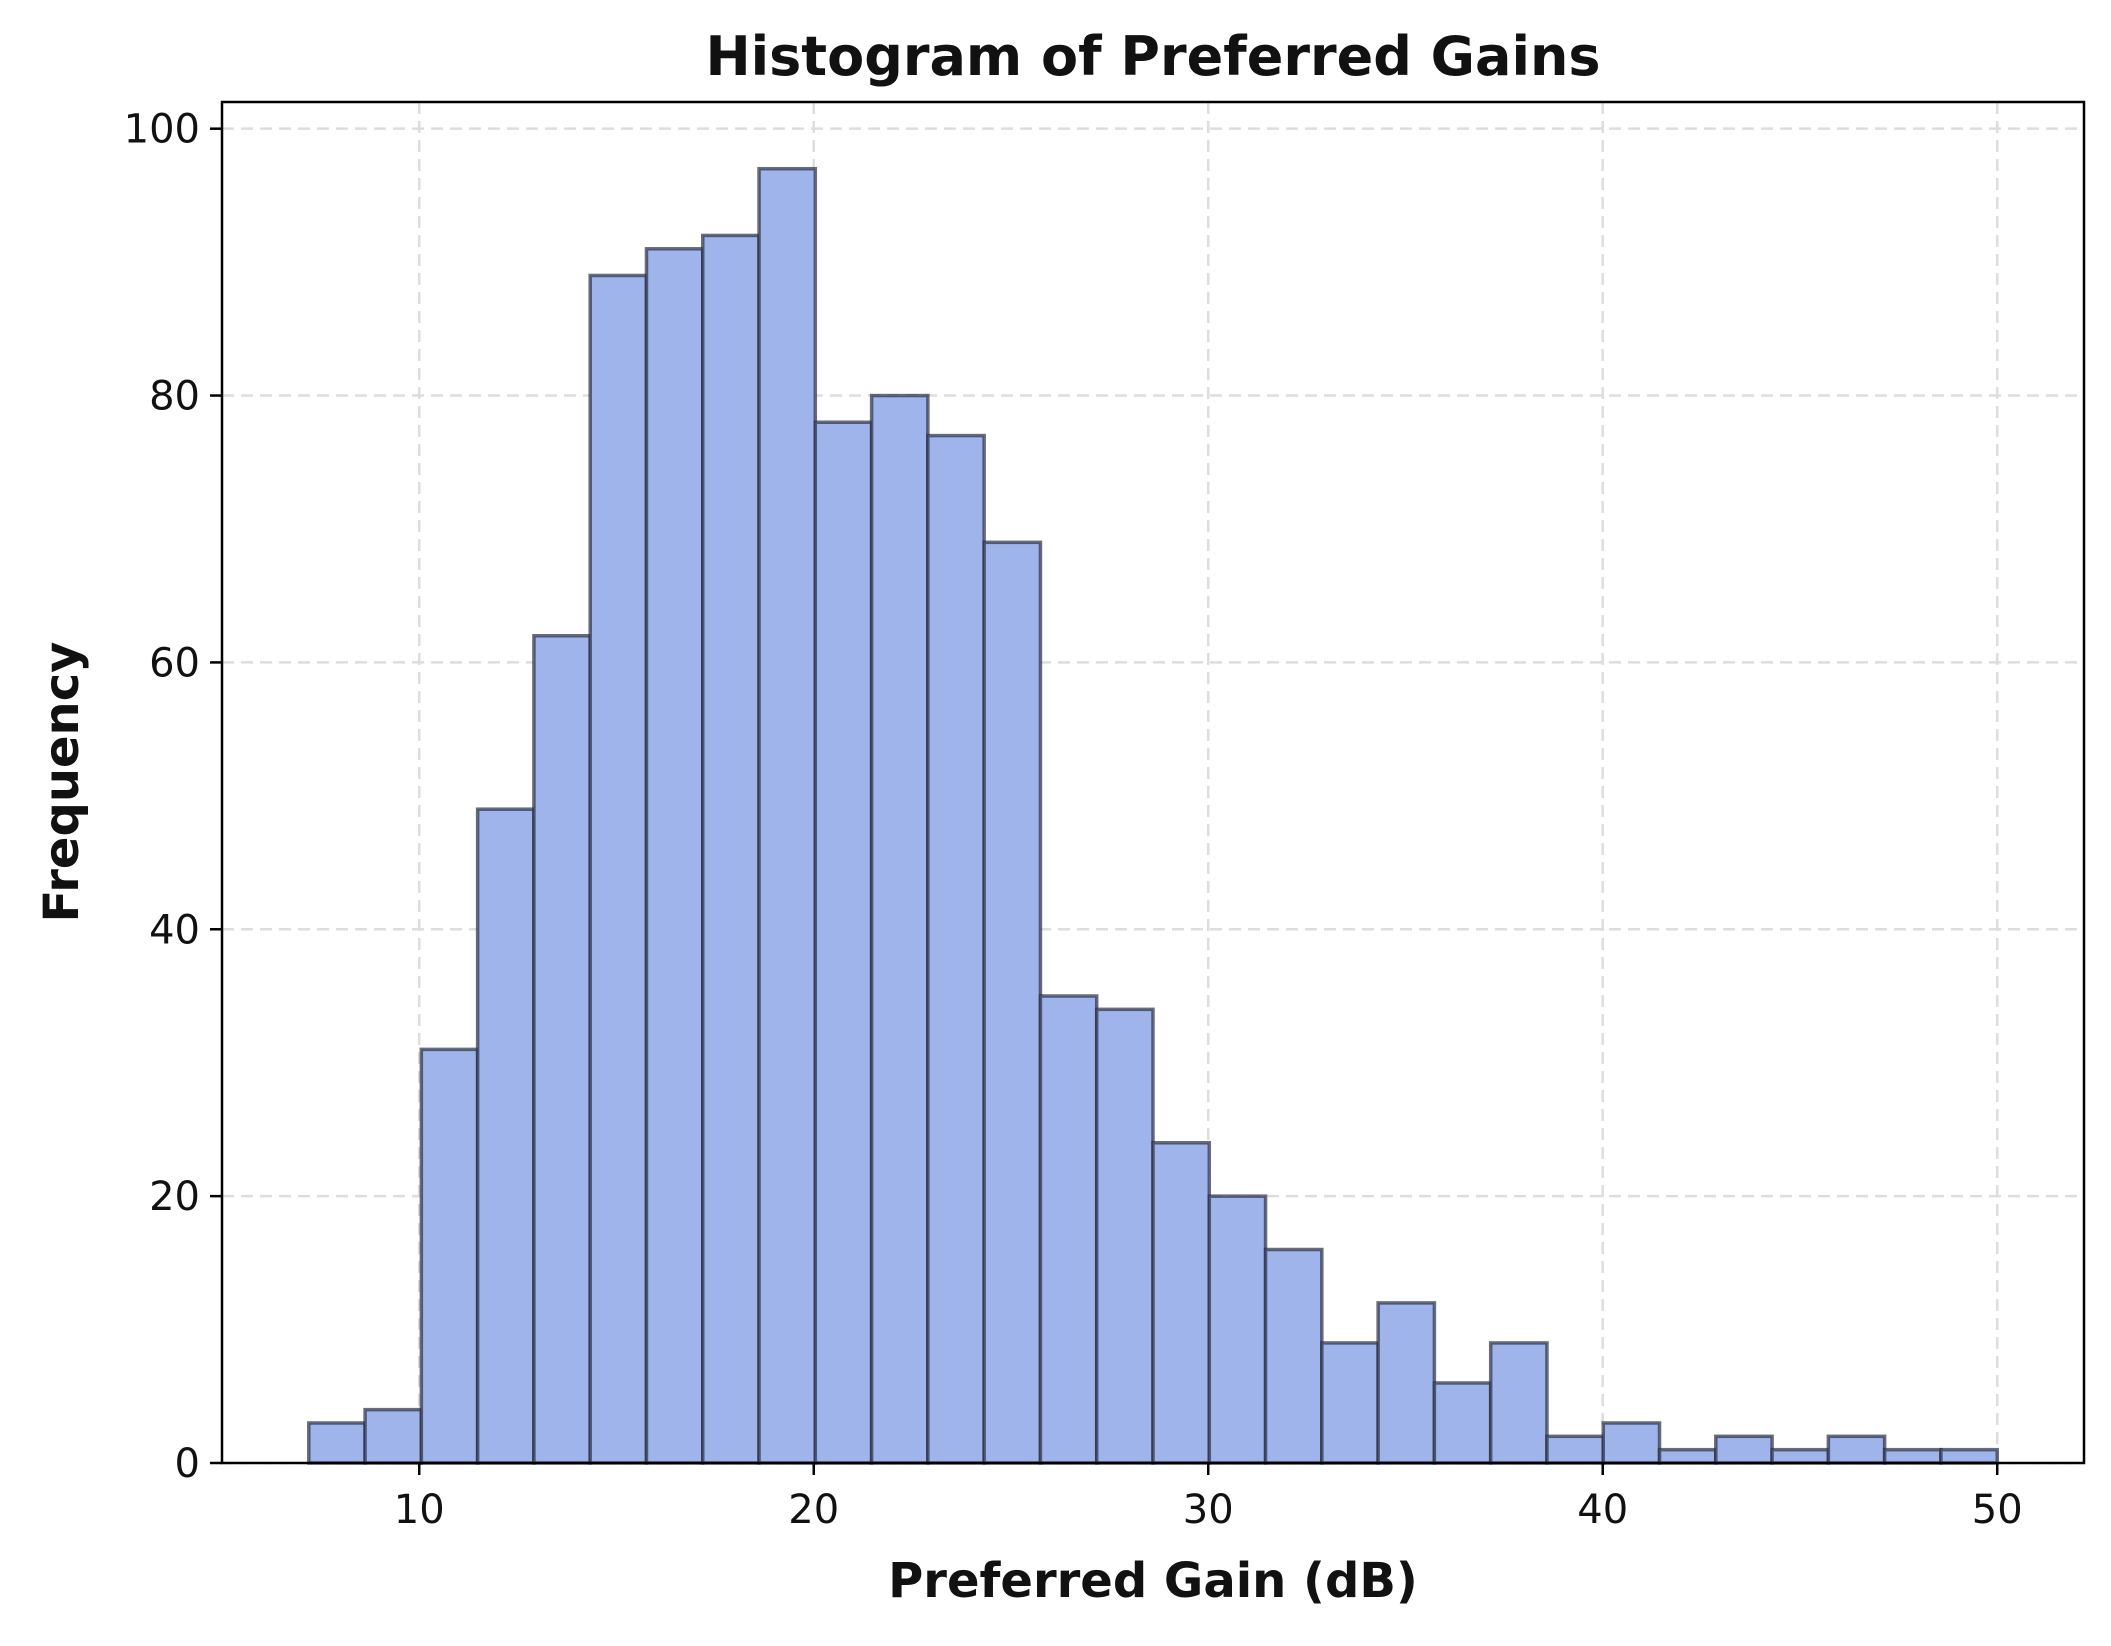  Describe the element at coordinates (1602, 1510) in the screenshot. I see `x-tick-label: 40` at that location.